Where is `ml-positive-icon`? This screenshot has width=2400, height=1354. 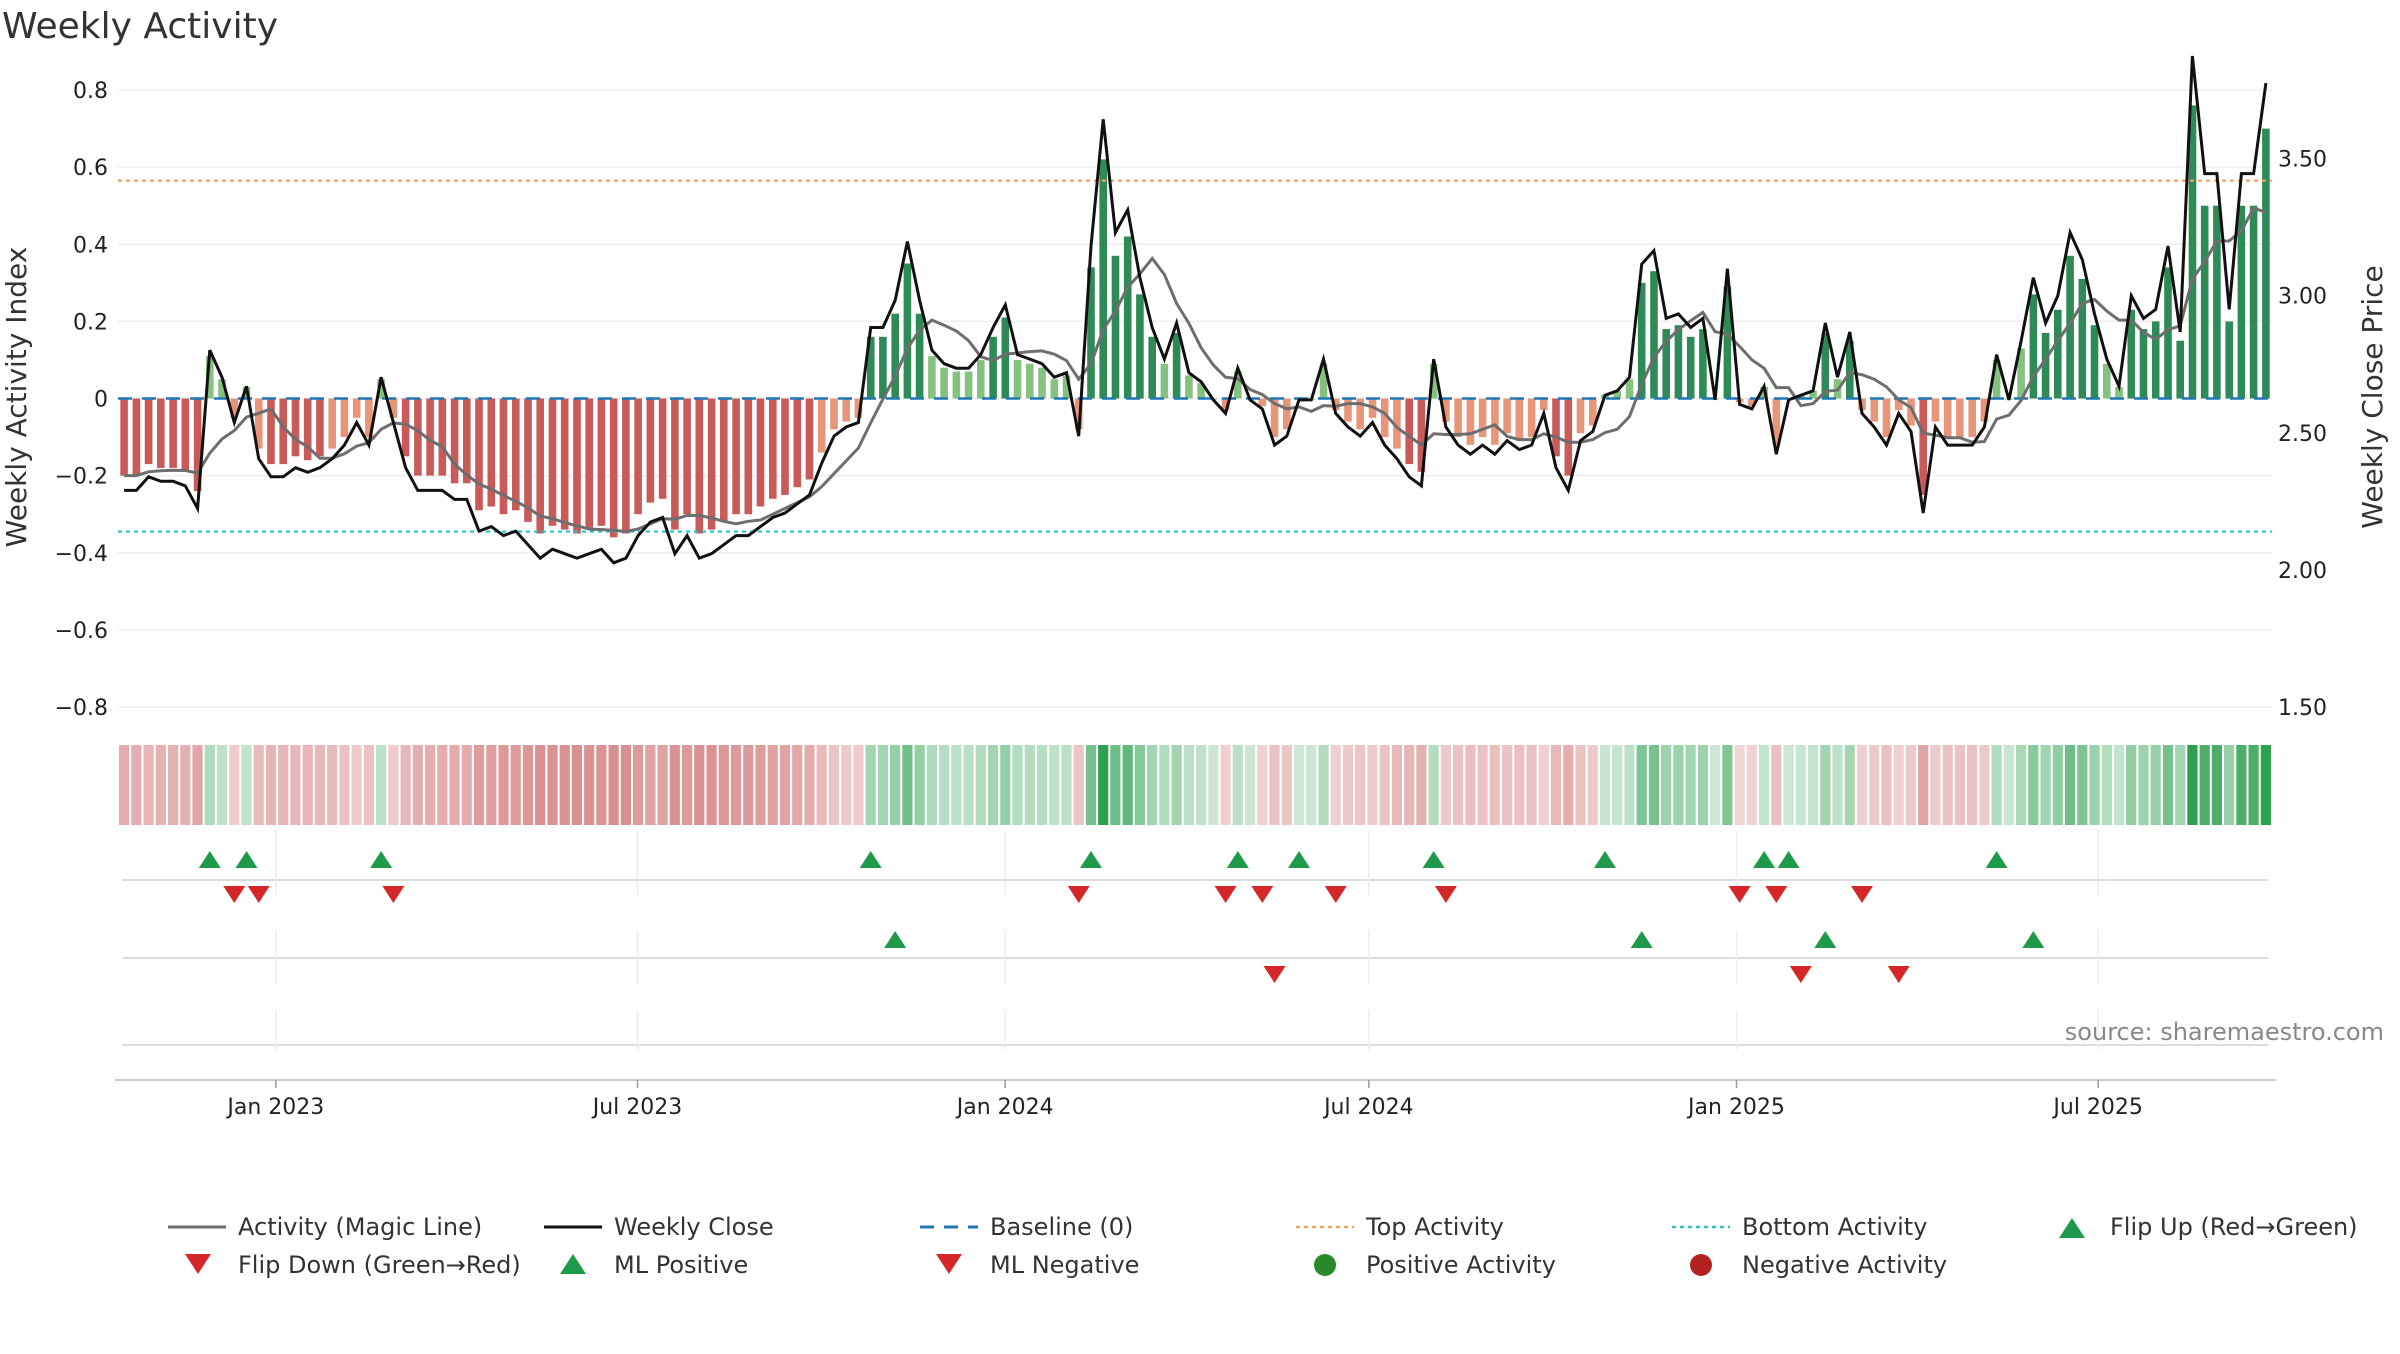 ml-positive-icon is located at coordinates (573, 1264).